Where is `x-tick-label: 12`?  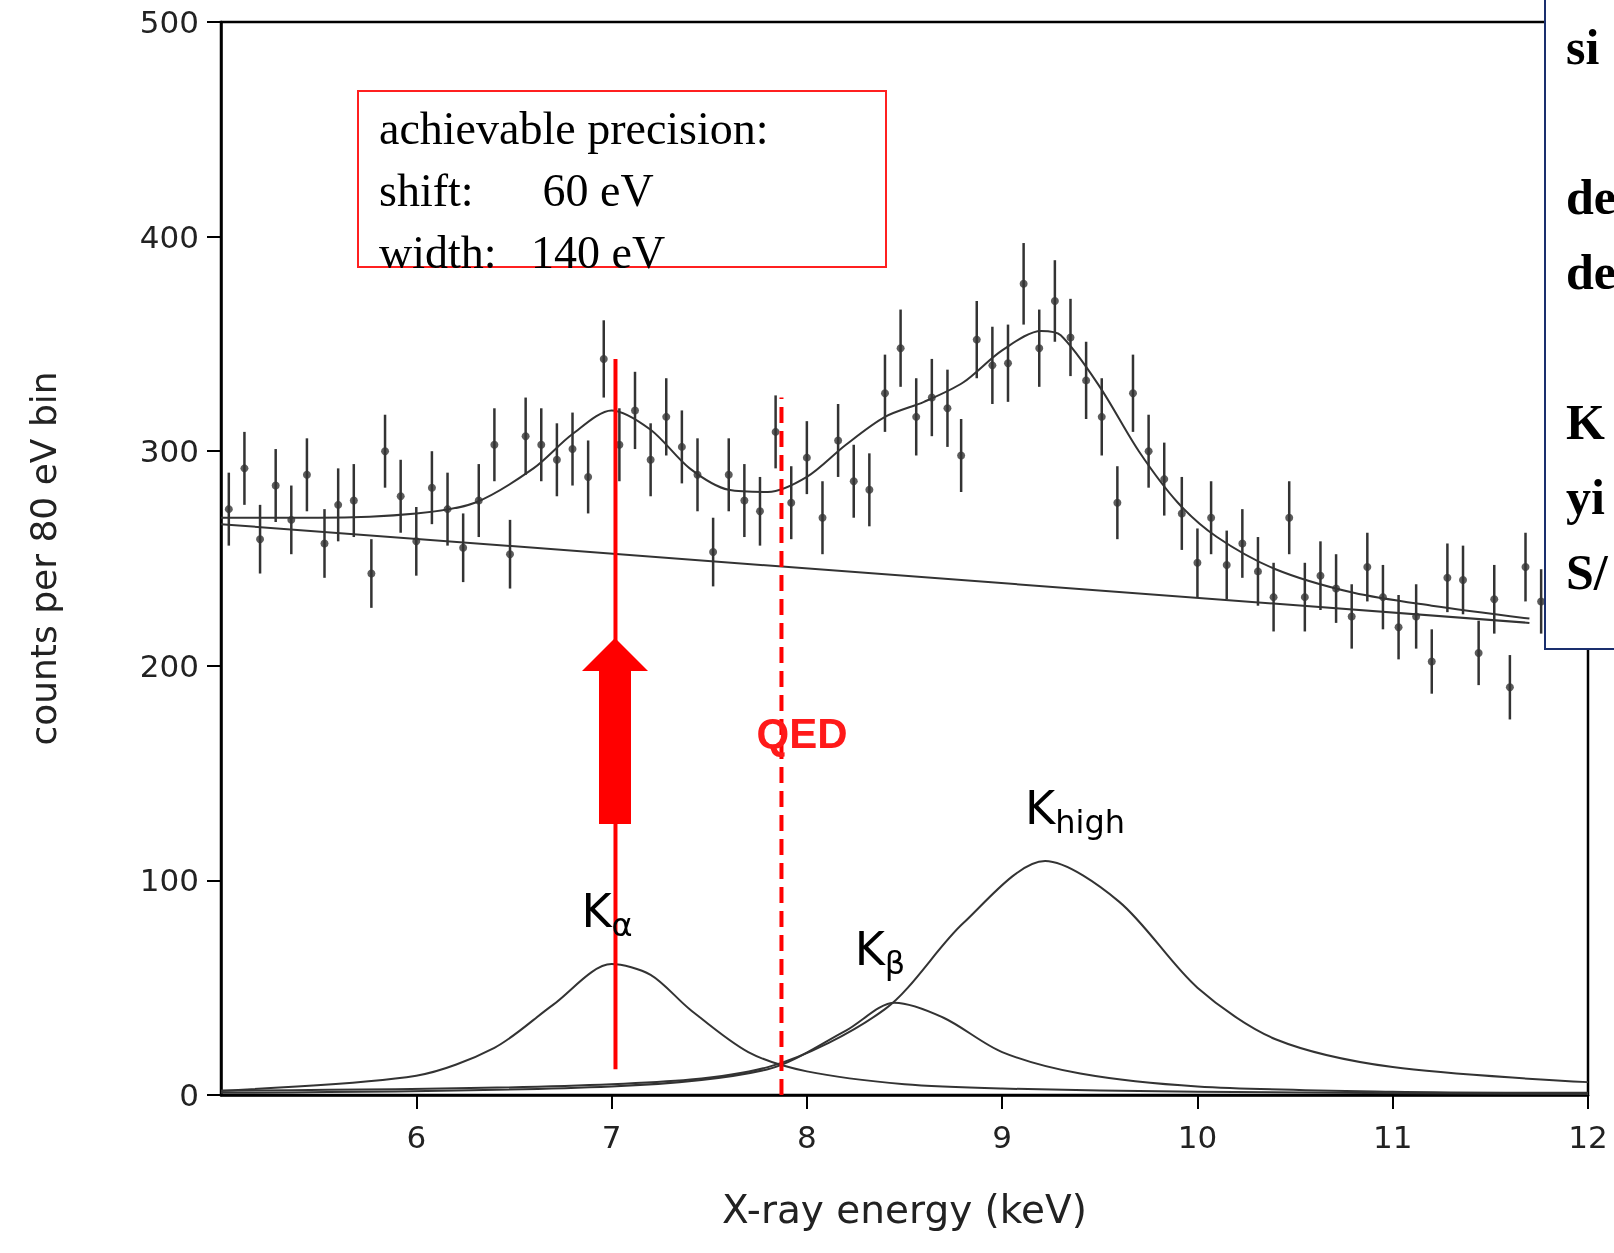 x-tick-label: 12 is located at coordinates (1588, 1136).